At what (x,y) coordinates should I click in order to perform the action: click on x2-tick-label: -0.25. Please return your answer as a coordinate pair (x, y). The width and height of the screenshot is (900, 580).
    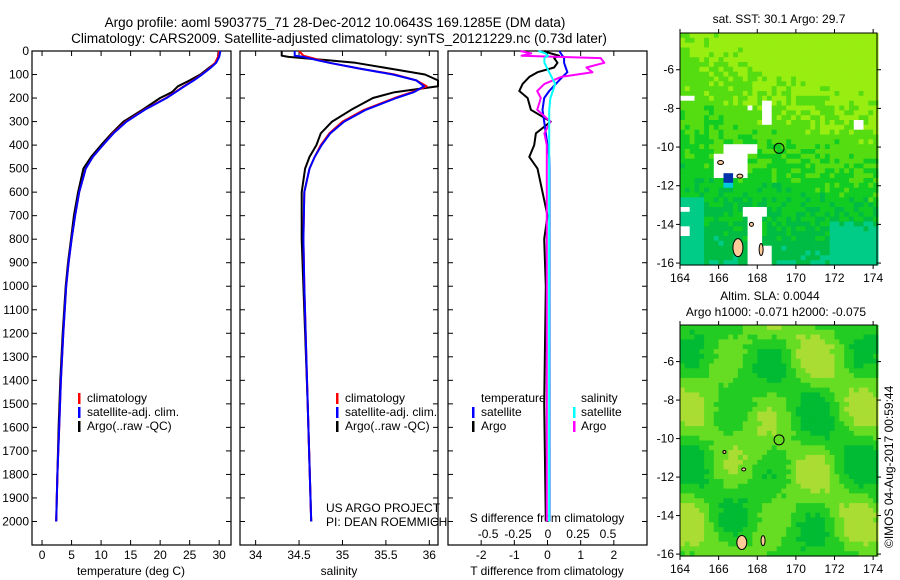
    Looking at the image, I should click on (518, 534).